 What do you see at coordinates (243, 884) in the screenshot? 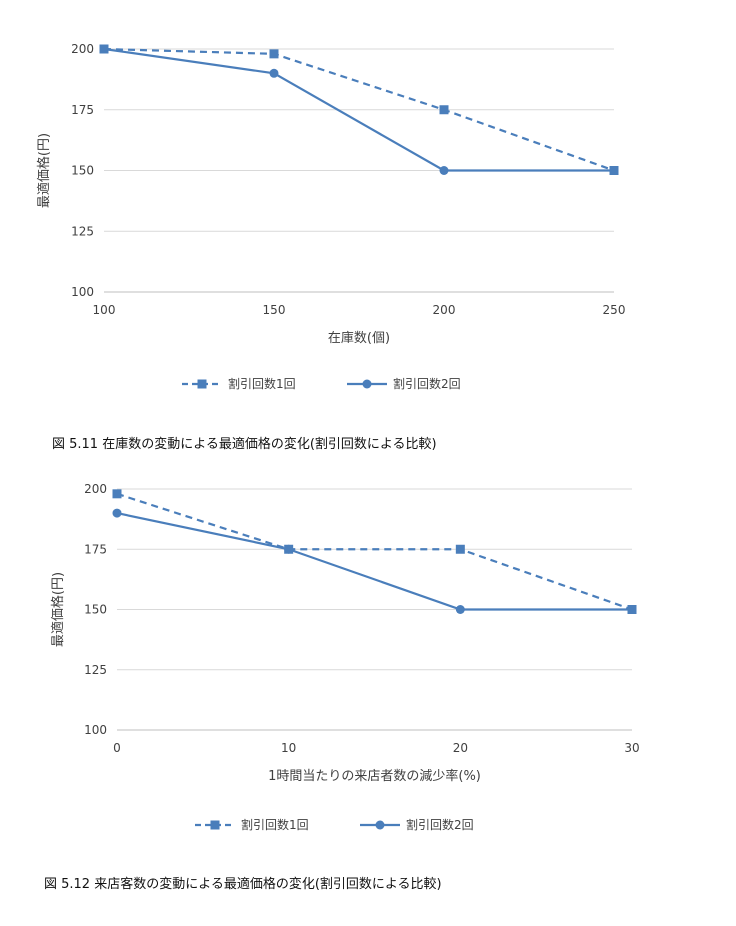
I see `figure-caption-5-12: 図 5.12 来店客数の変動による最適価格の変化(割引回数による比較)` at bounding box center [243, 884].